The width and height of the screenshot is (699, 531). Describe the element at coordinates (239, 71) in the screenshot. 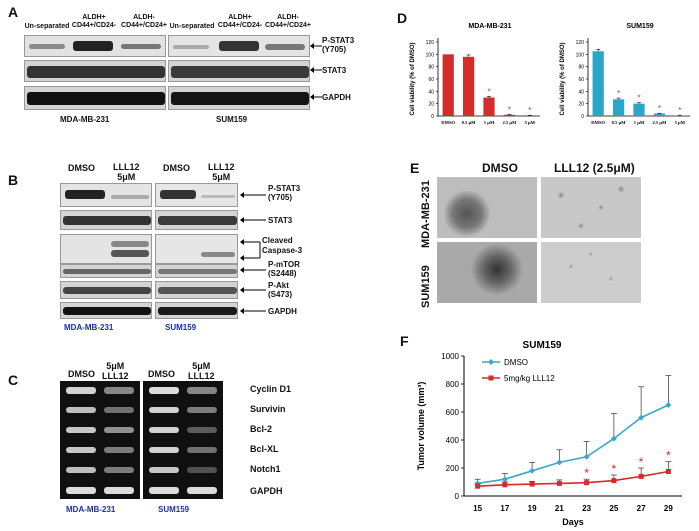

I see `western-blot-stat3-sum` at that location.